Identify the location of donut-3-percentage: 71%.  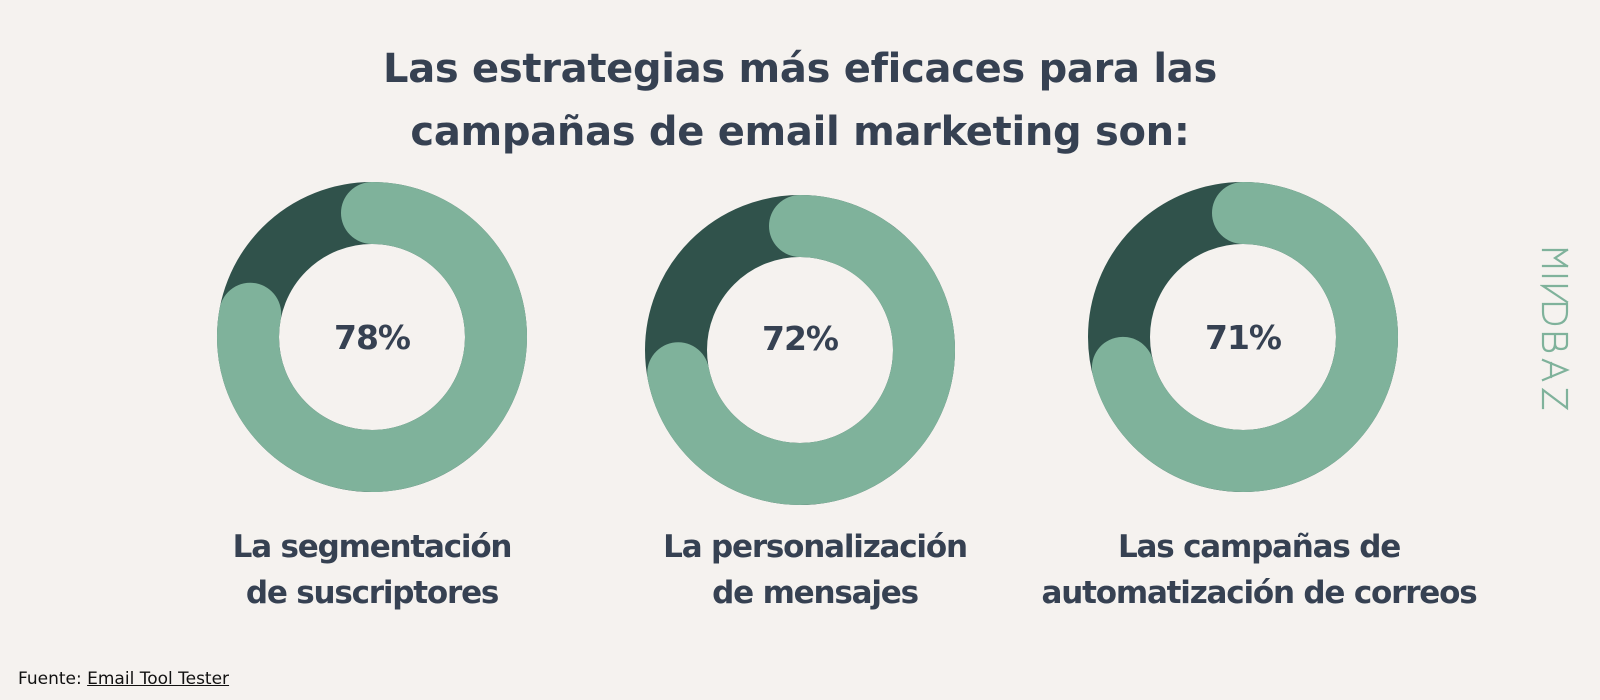
(1243, 337).